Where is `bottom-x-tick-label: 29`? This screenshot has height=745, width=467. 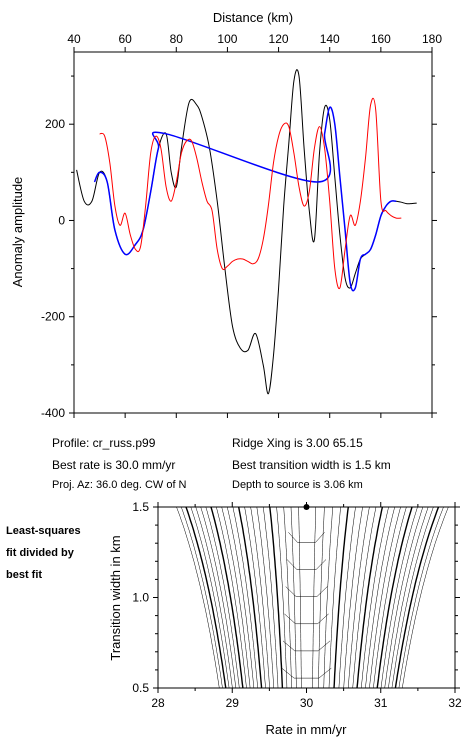 bottom-x-tick-label: 29 is located at coordinates (233, 703).